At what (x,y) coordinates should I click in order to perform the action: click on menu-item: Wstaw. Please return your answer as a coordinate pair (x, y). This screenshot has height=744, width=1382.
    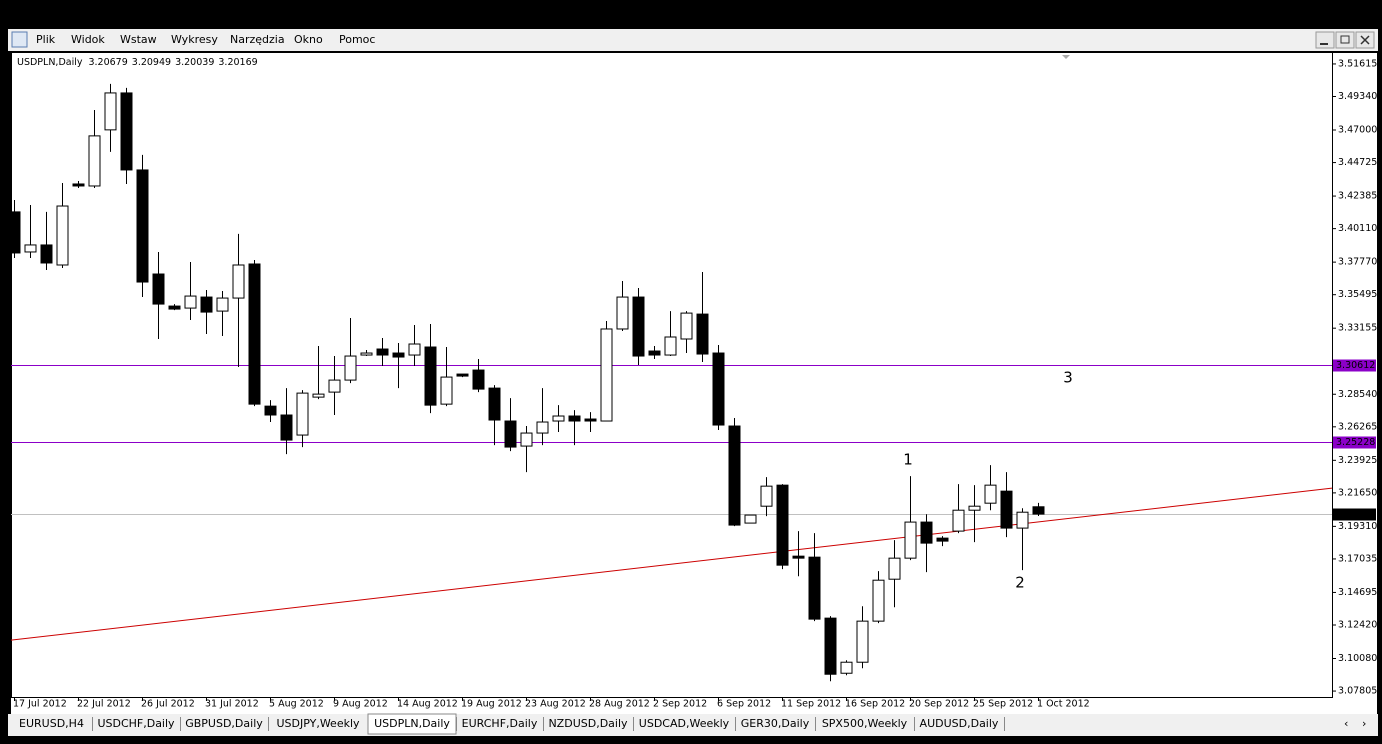
    Looking at the image, I should click on (138, 39).